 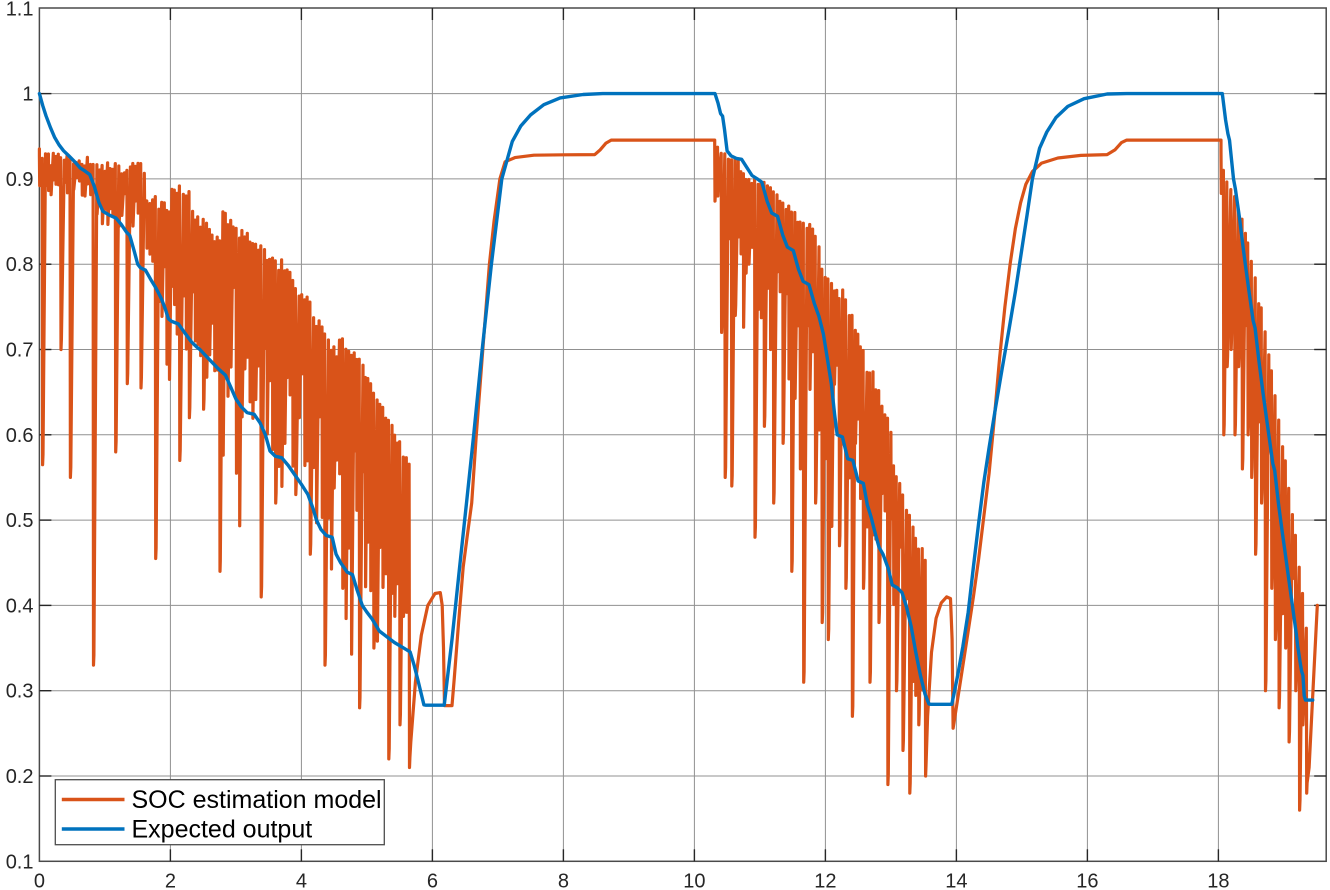 What do you see at coordinates (1218, 880) in the screenshot?
I see `svg-text: 18` at bounding box center [1218, 880].